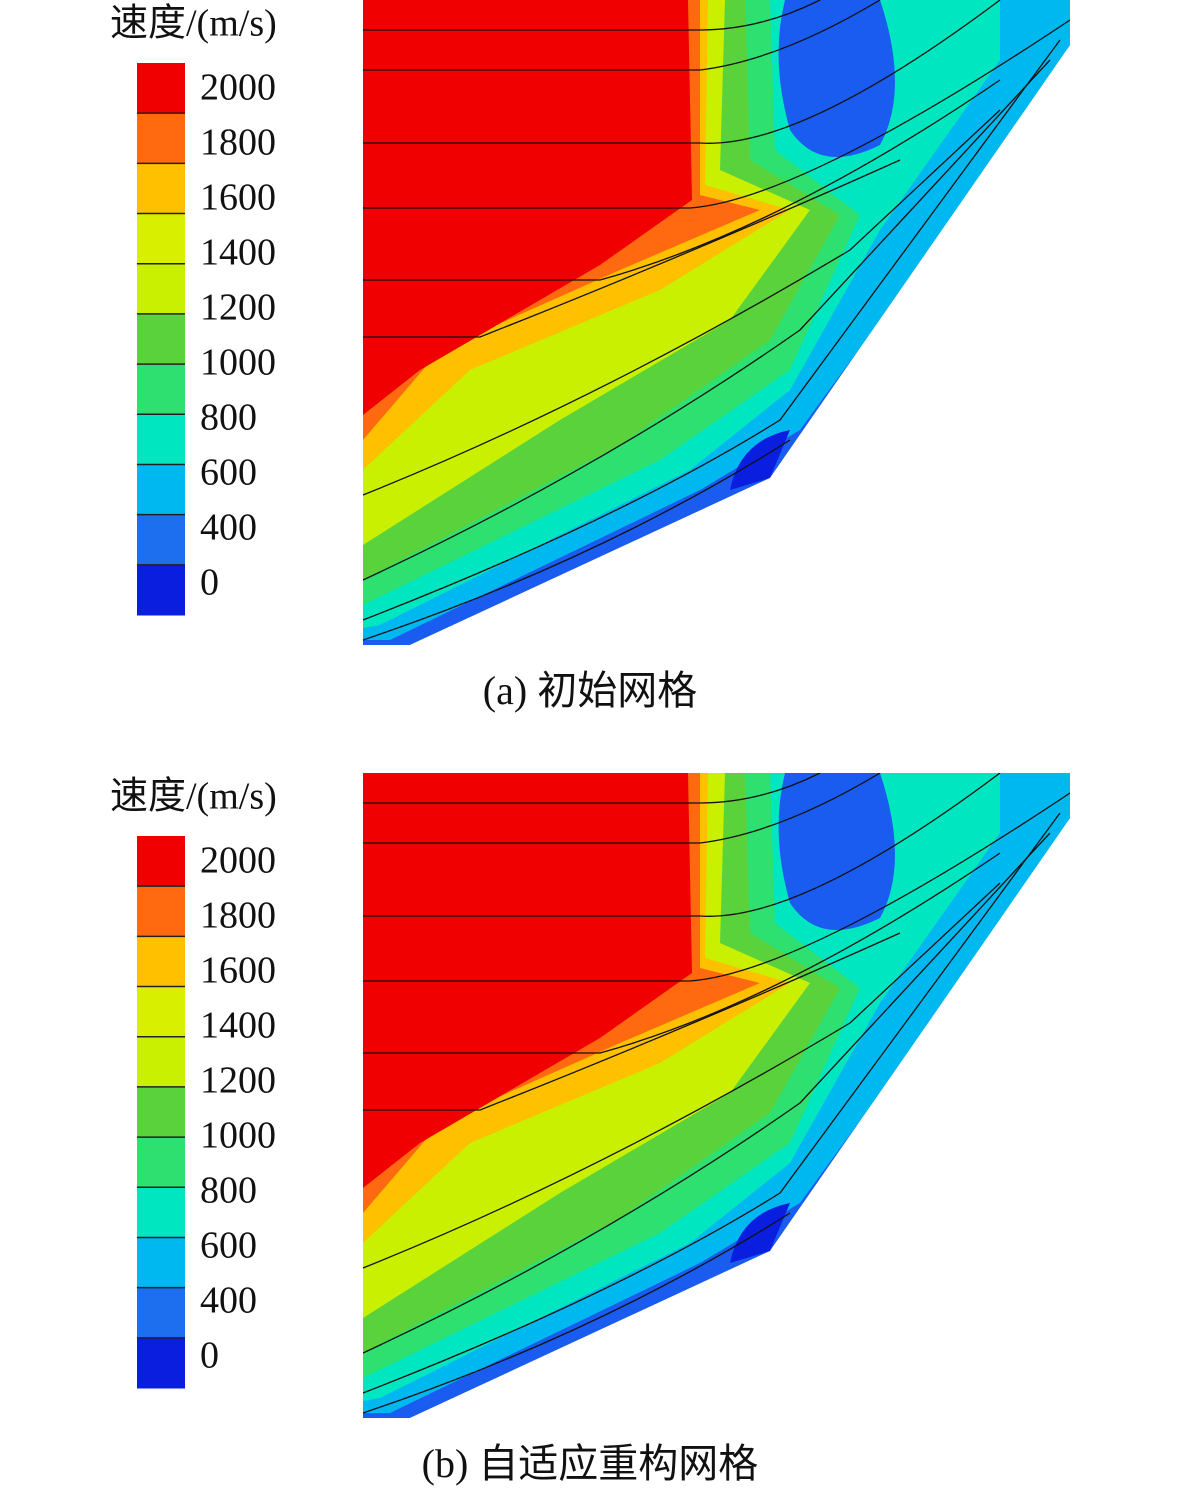 The height and width of the screenshot is (1500, 1181). Describe the element at coordinates (590, 690) in the screenshot. I see `caption: (a) 初始网格` at that location.